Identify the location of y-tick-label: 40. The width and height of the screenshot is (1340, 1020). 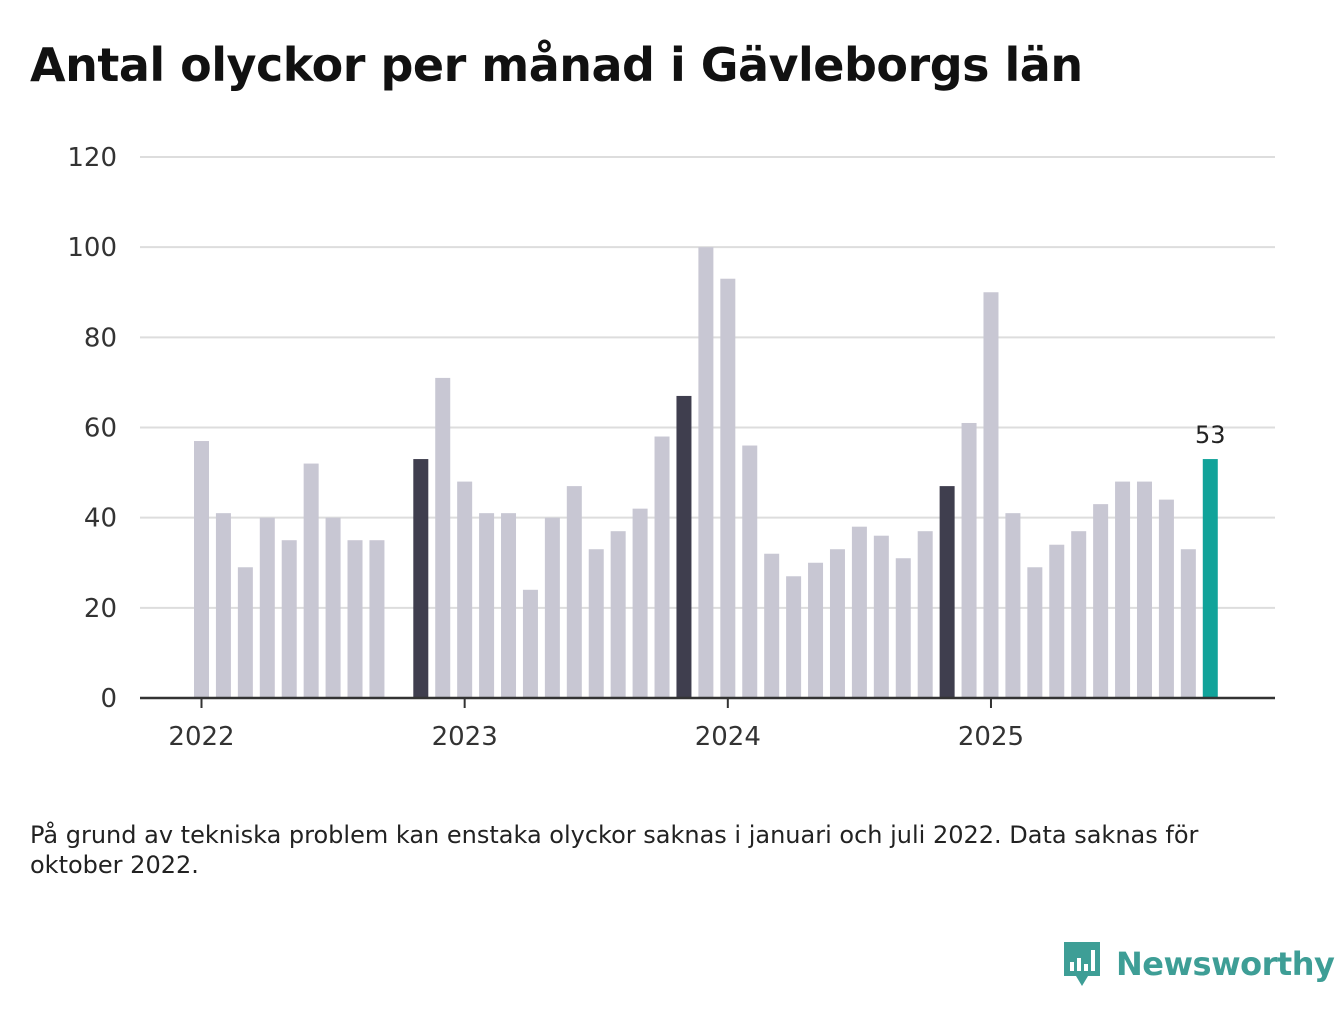
(100, 519).